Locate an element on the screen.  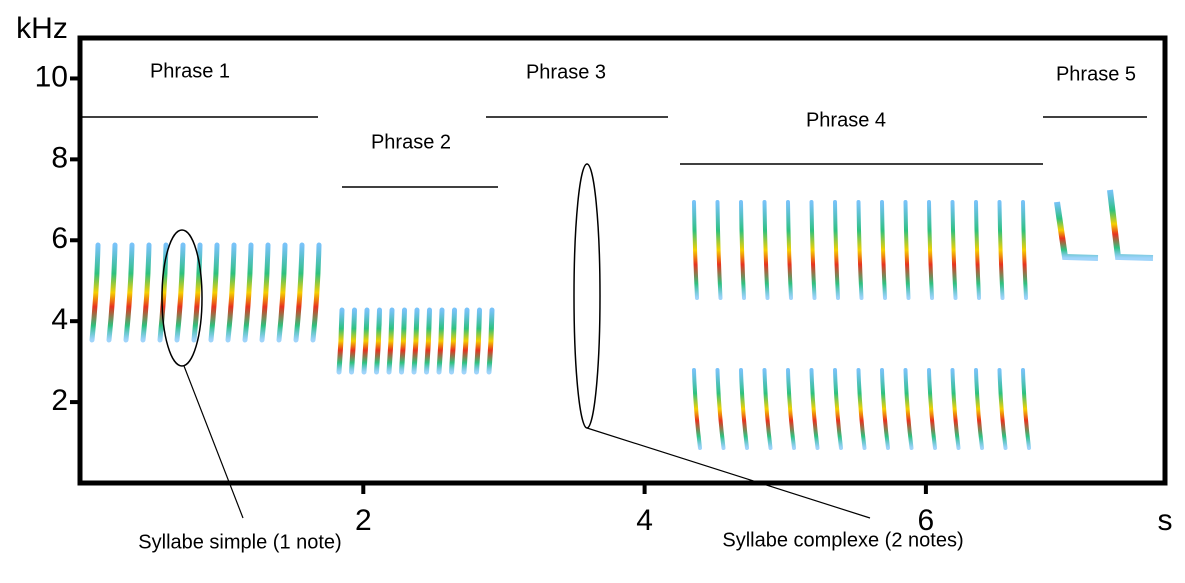
y-tick-label: 10 is located at coordinates (51, 76).